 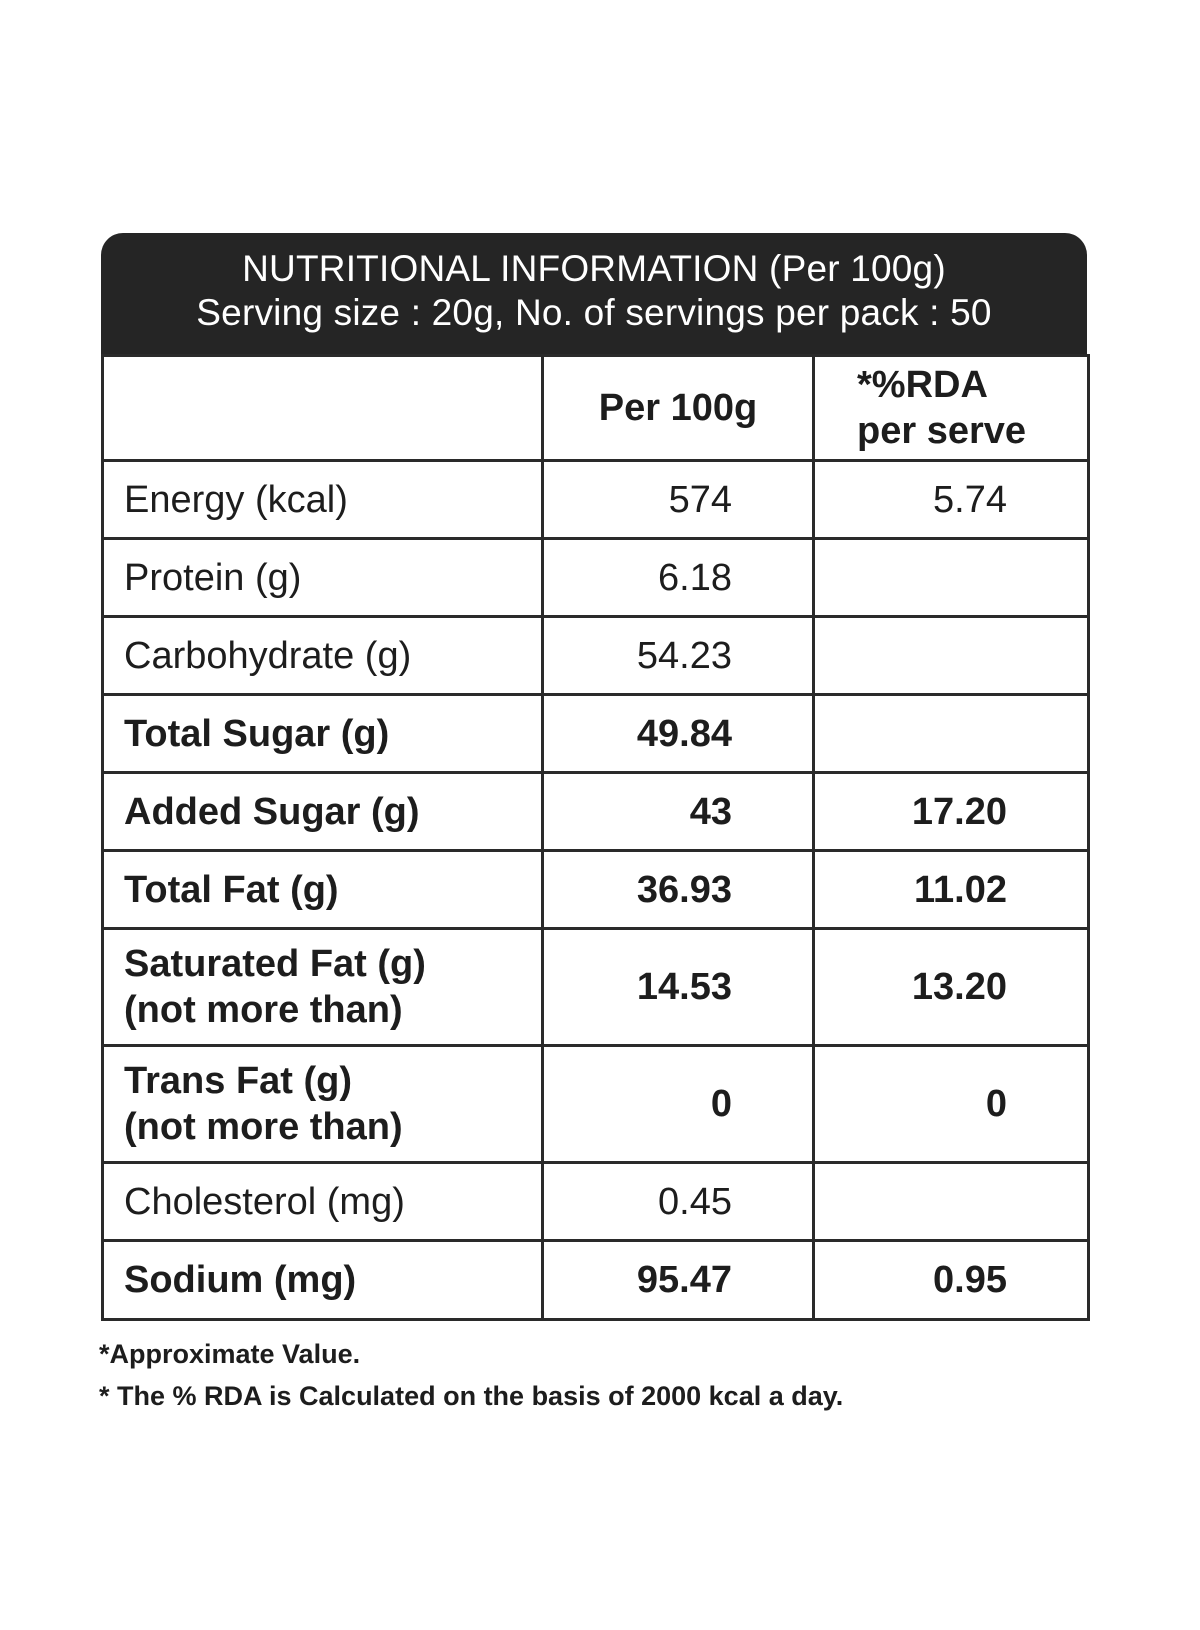 What do you see at coordinates (322, 1280) in the screenshot?
I see `nutrient-label: Sodium (mg)` at bounding box center [322, 1280].